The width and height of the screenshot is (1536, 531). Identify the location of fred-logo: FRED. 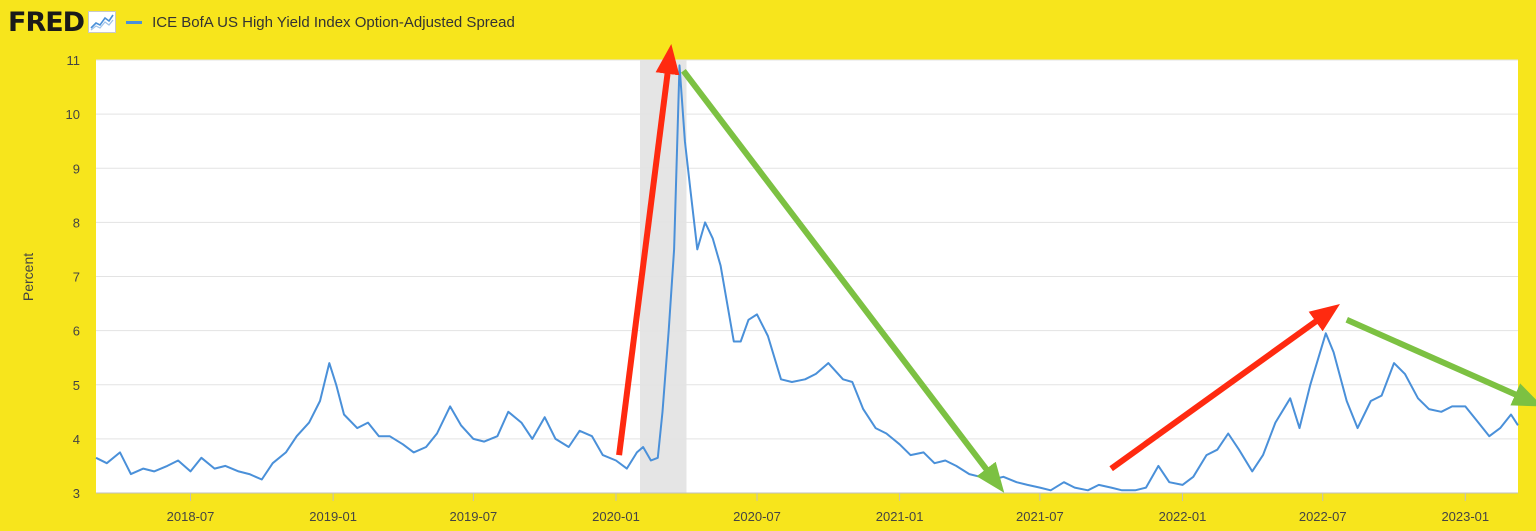
(46, 22).